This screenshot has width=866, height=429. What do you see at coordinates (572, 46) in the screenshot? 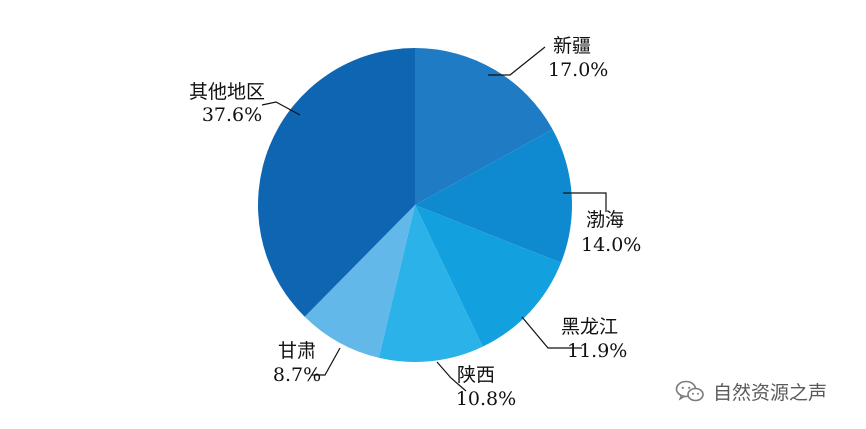
I see `slice-name-label: 新疆` at bounding box center [572, 46].